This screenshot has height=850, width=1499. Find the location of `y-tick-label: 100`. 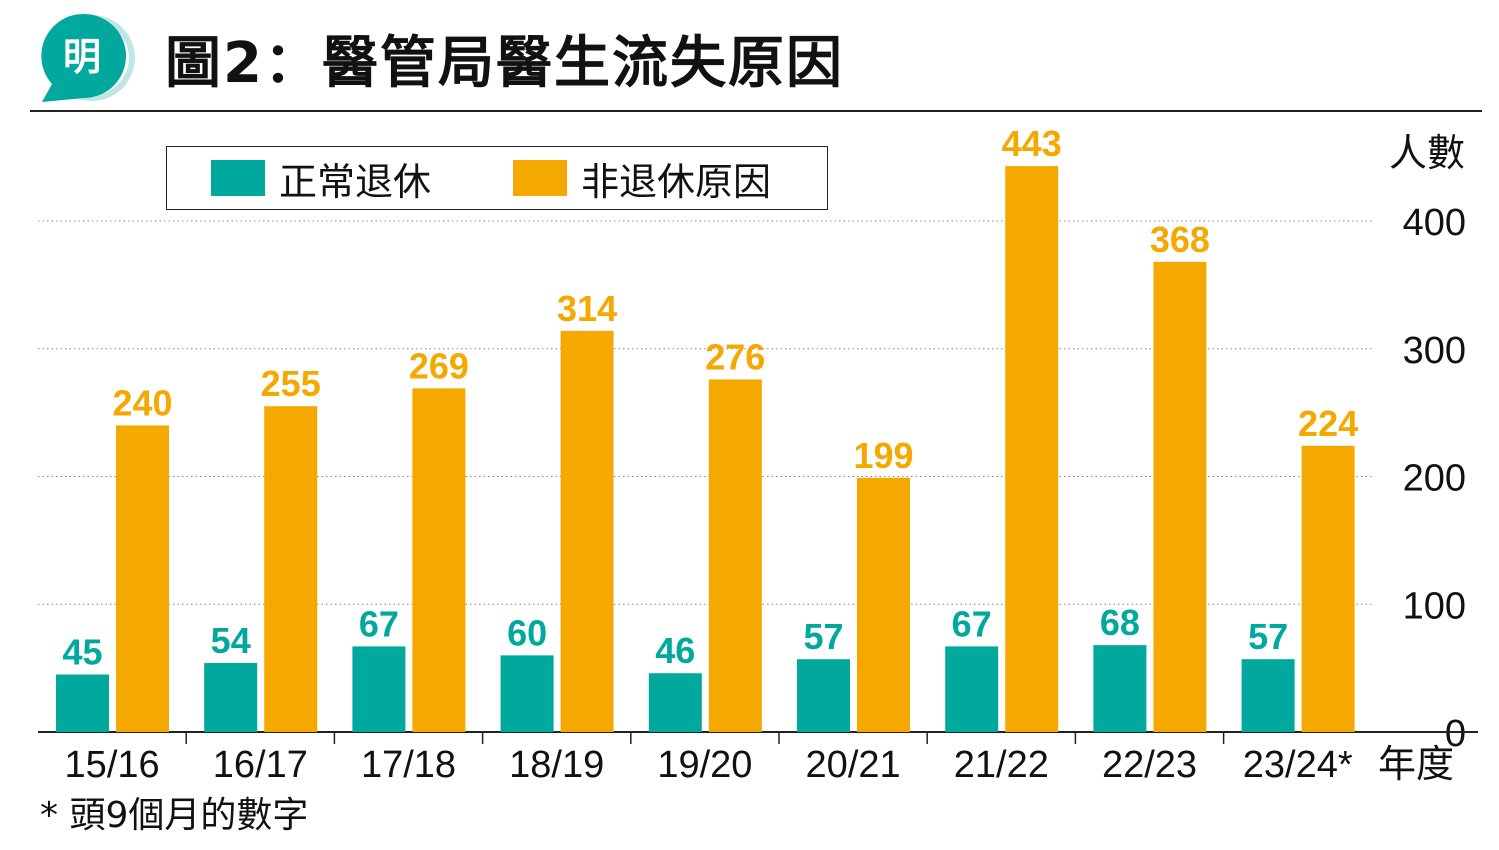

y-tick-label: 100 is located at coordinates (1434, 606).